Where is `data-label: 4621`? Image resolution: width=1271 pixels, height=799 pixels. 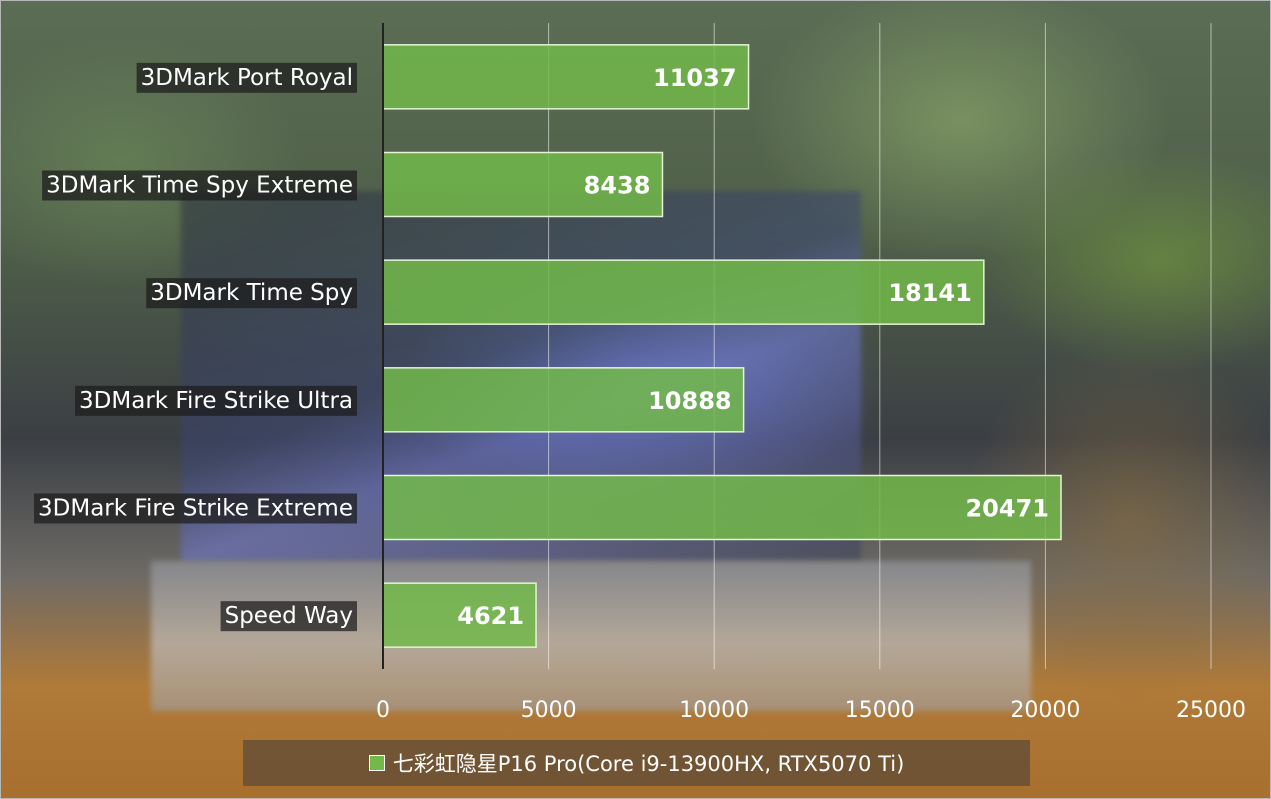
data-label: 4621 is located at coordinates (490, 616).